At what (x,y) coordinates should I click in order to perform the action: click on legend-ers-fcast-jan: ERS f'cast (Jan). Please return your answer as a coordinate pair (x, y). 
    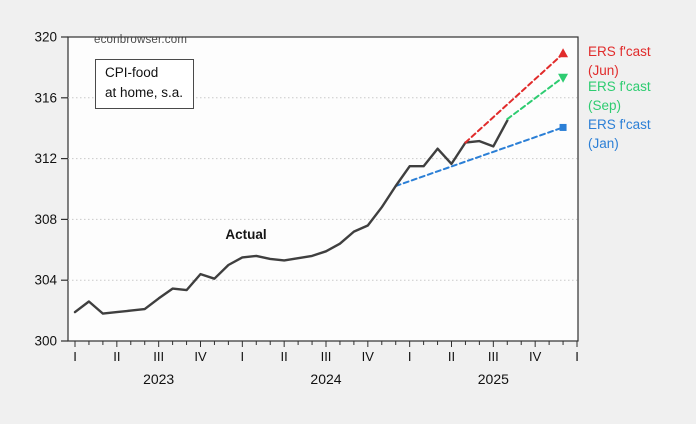
    Looking at the image, I should click on (640, 134).